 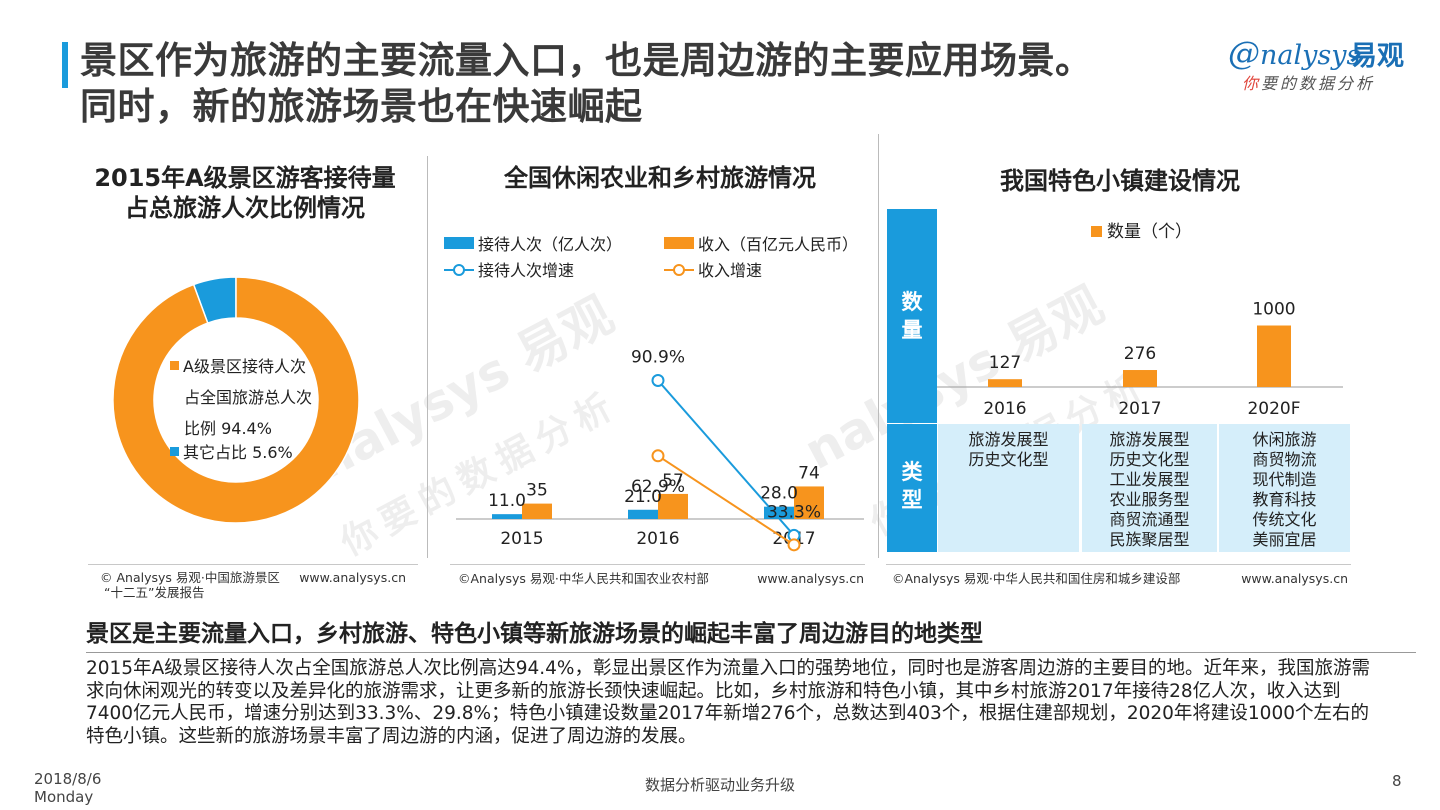 What do you see at coordinates (174, 365) in the screenshot?
I see `legend-swatch-scenic` at bounding box center [174, 365].